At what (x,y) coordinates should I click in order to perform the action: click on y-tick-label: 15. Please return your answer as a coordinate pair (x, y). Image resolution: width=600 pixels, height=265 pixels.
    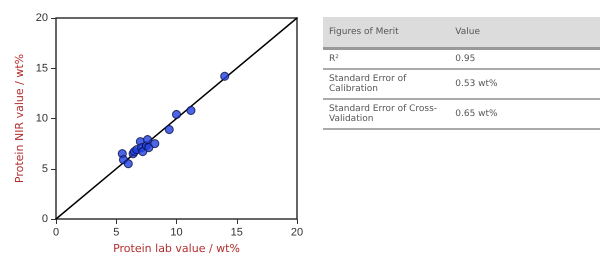
    Looking at the image, I should click on (42, 68).